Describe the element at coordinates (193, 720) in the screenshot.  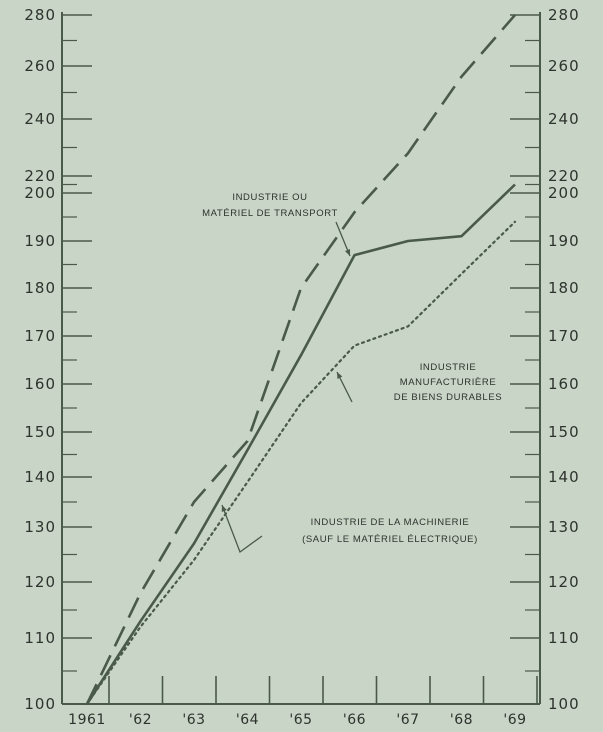
I see `x-tick-label: '63` at that location.